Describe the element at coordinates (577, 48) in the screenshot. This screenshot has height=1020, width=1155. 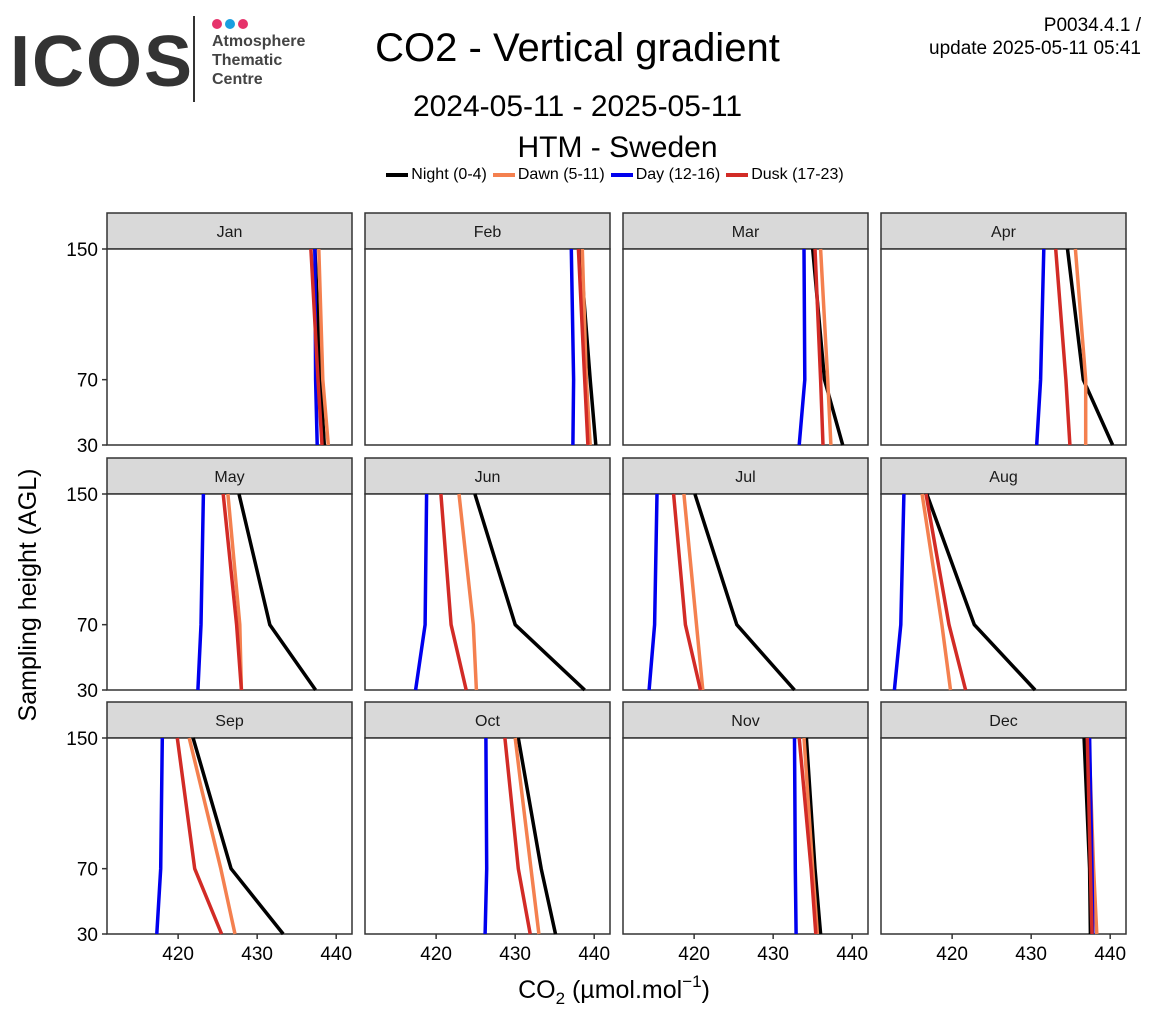
I see `chart-title: CO2 - Vertical gradient` at that location.